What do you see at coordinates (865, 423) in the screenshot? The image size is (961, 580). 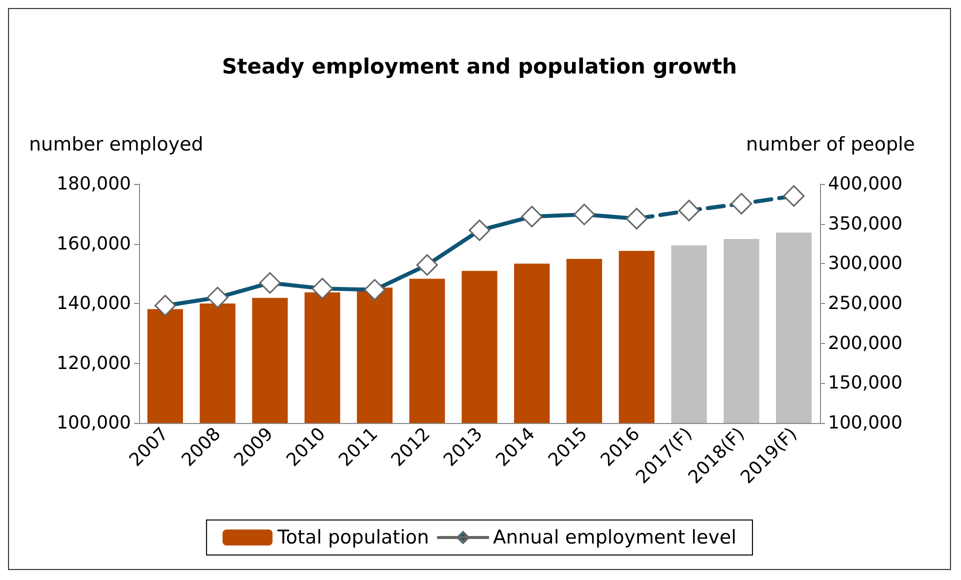 I see `y2-tick-label: 100,000` at bounding box center [865, 423].